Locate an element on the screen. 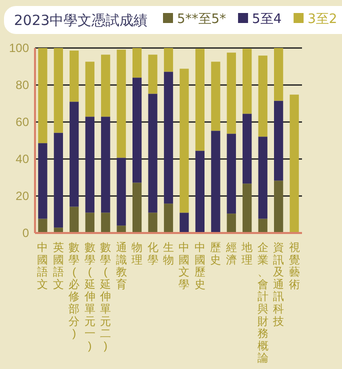 This screenshot has height=369, width=342. legend-label: 3至2 is located at coordinates (323, 19).